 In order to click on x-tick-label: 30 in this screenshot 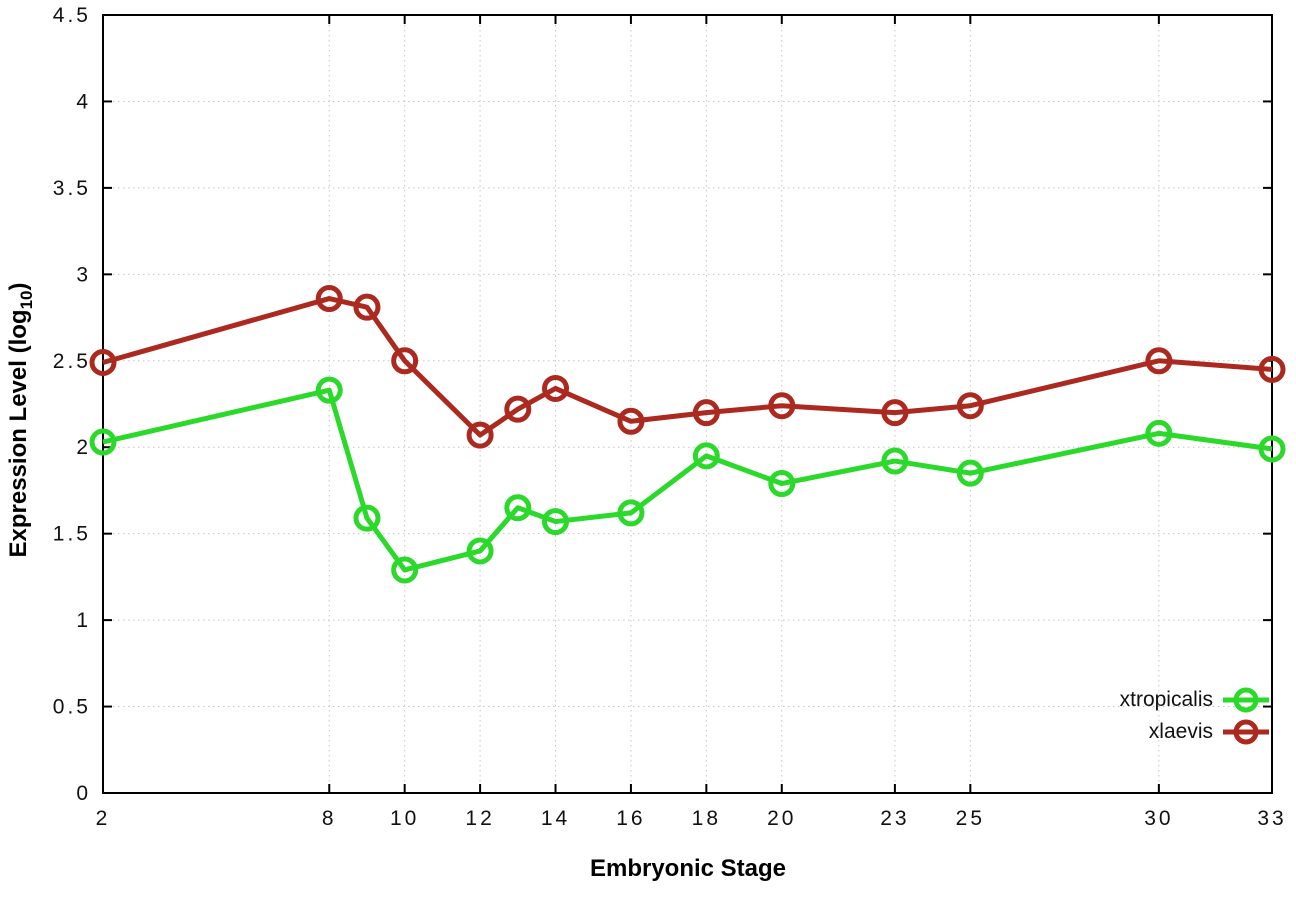, I will do `click(1158, 818)`.